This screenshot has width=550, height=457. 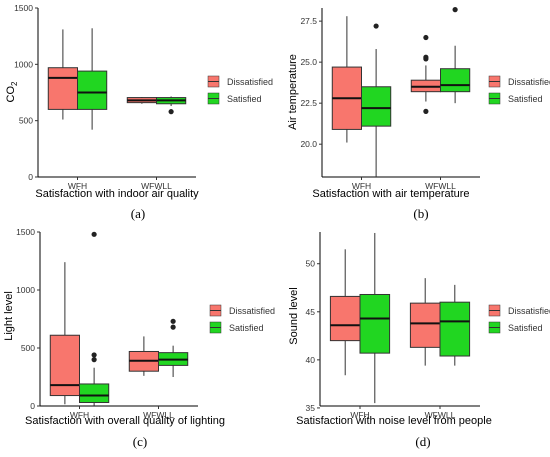 I want to click on panel-a-y-tick-label: 1000, so click(x=23, y=64).